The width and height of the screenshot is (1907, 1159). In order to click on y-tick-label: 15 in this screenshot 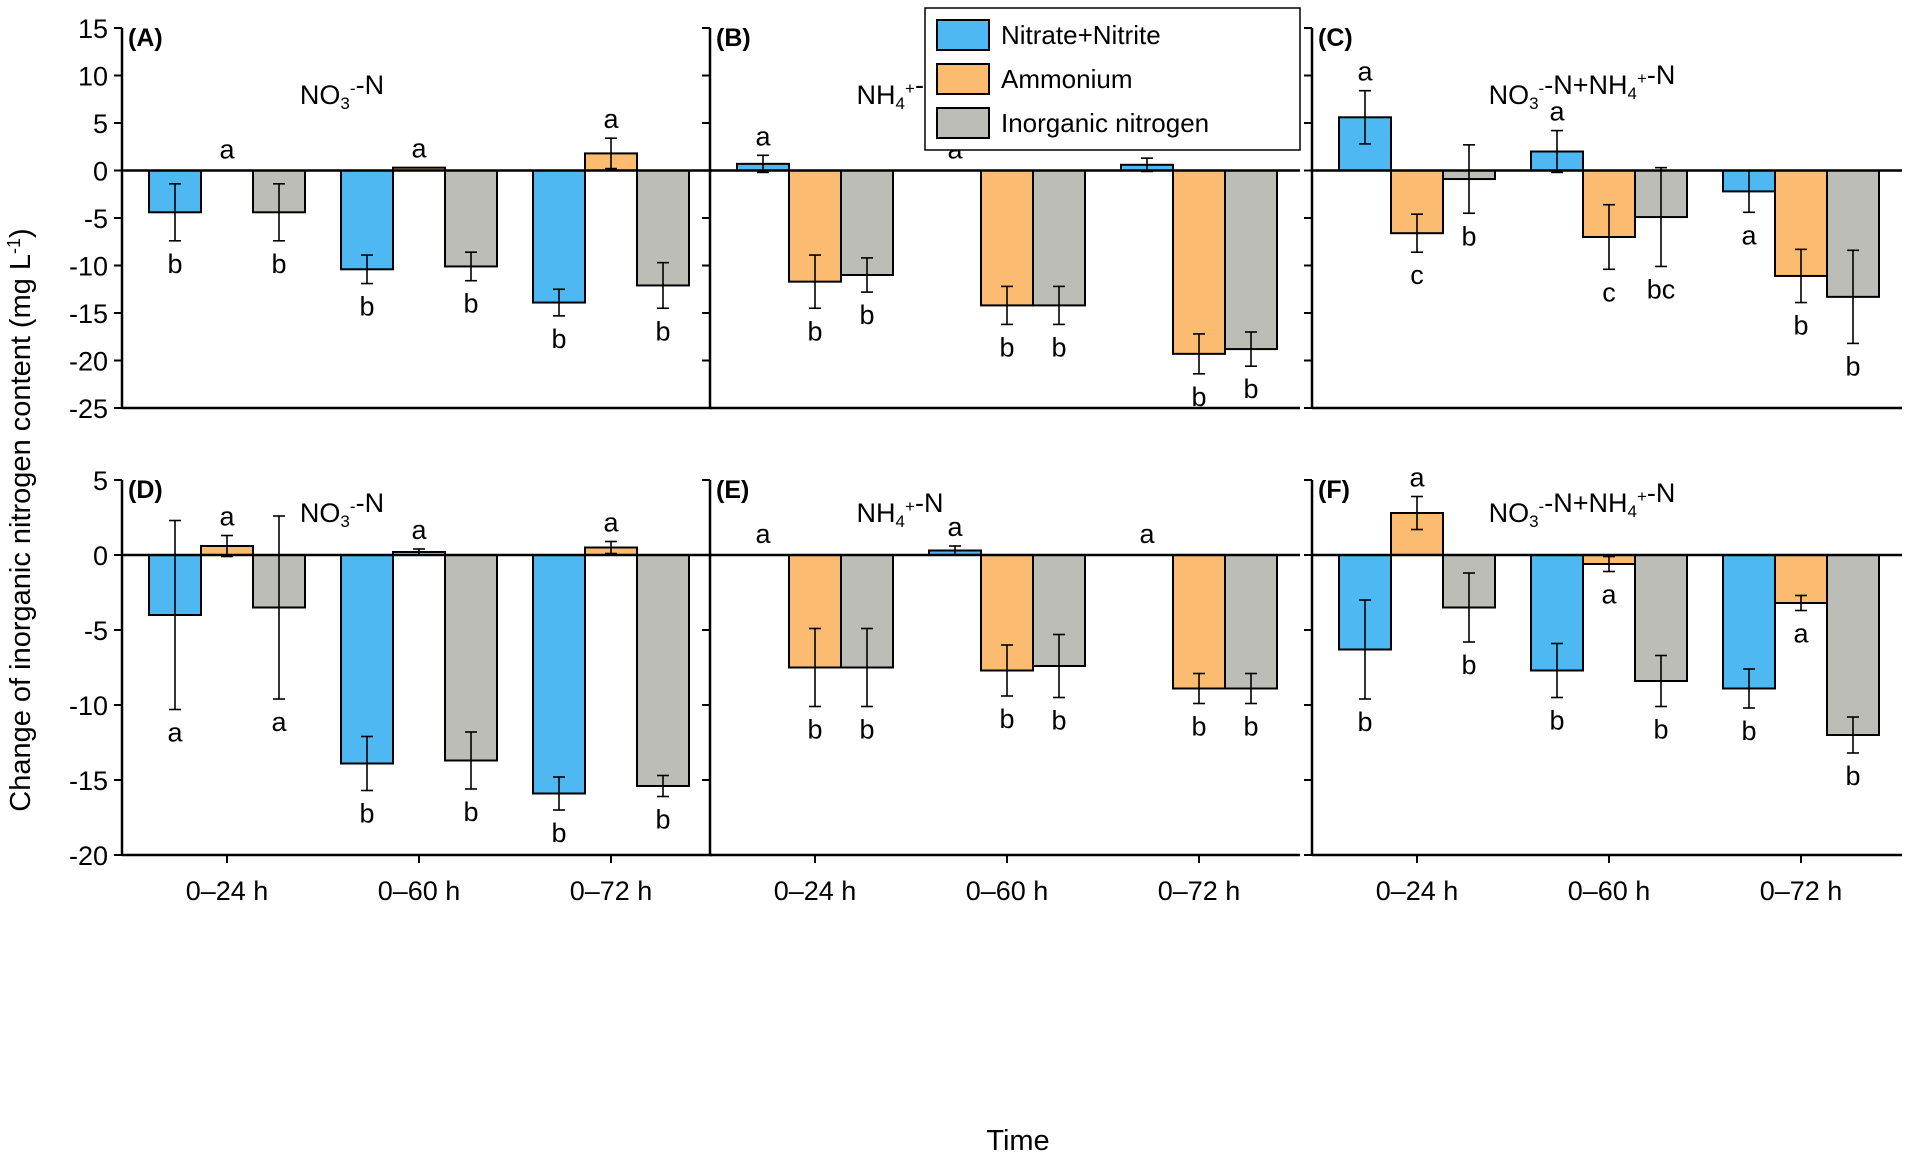, I will do `click(93, 29)`.